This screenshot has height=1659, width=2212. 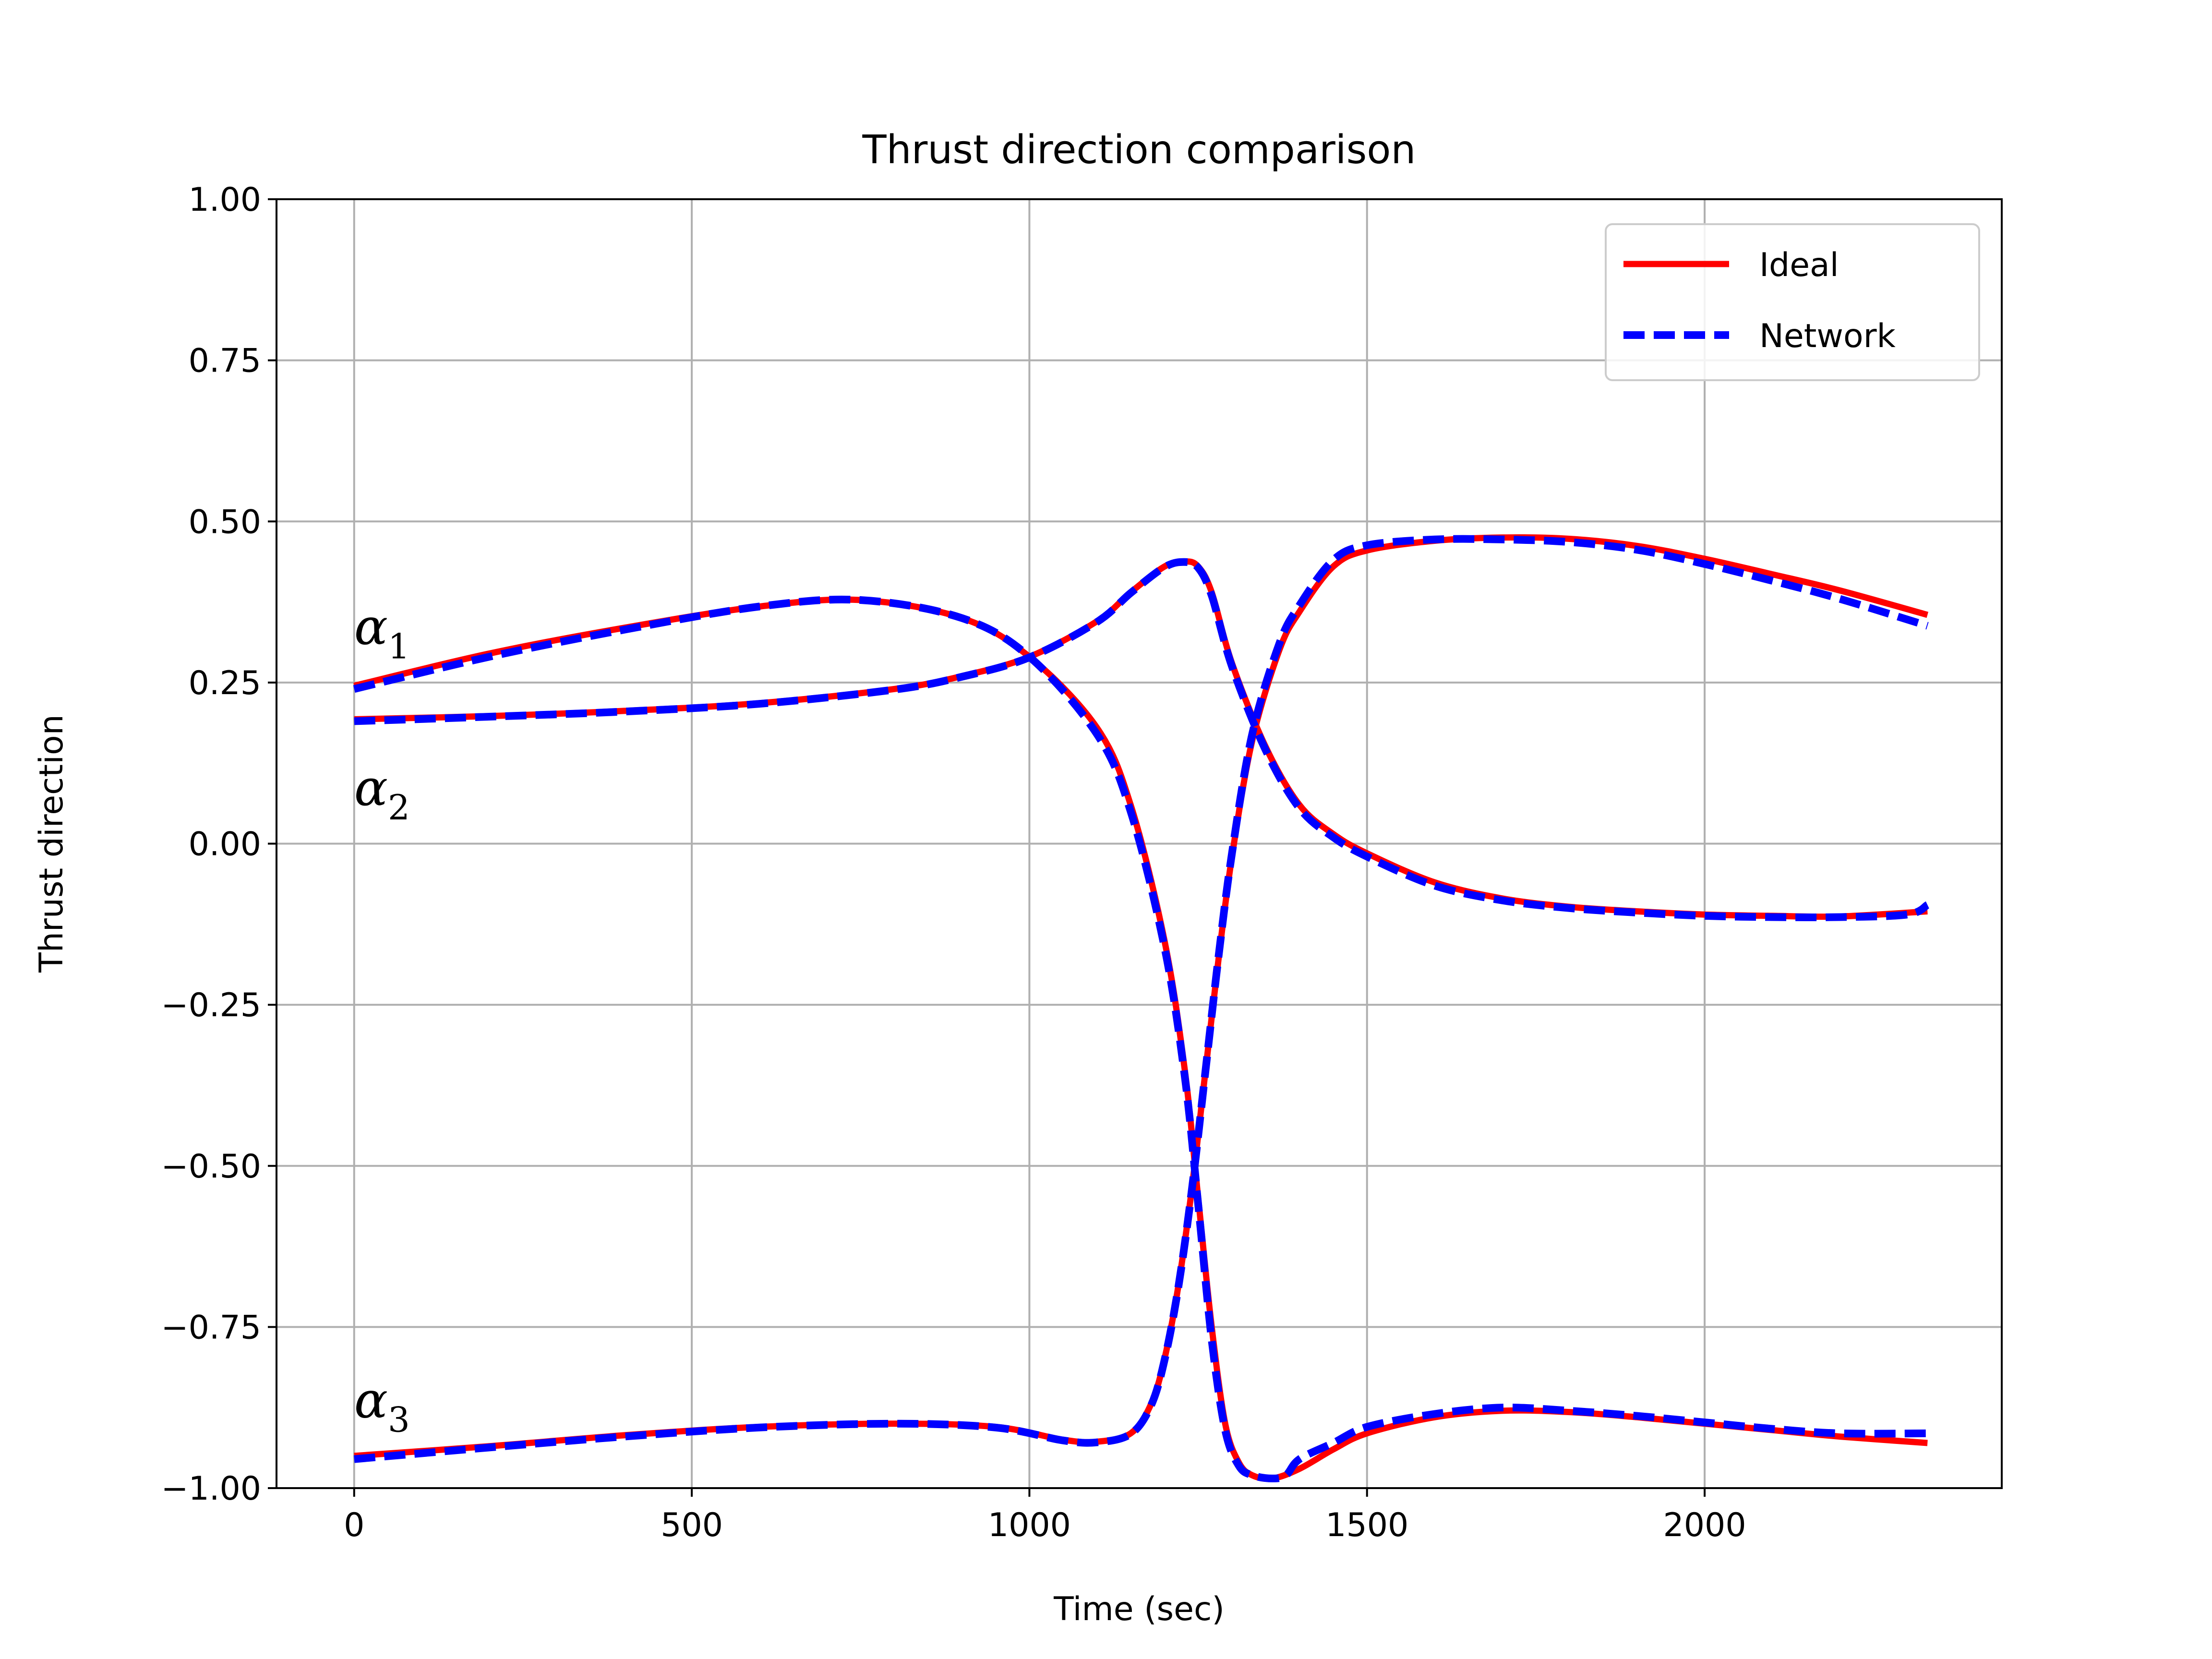 What do you see at coordinates (225, 200) in the screenshot?
I see `y-tick-label: 1.00` at bounding box center [225, 200].